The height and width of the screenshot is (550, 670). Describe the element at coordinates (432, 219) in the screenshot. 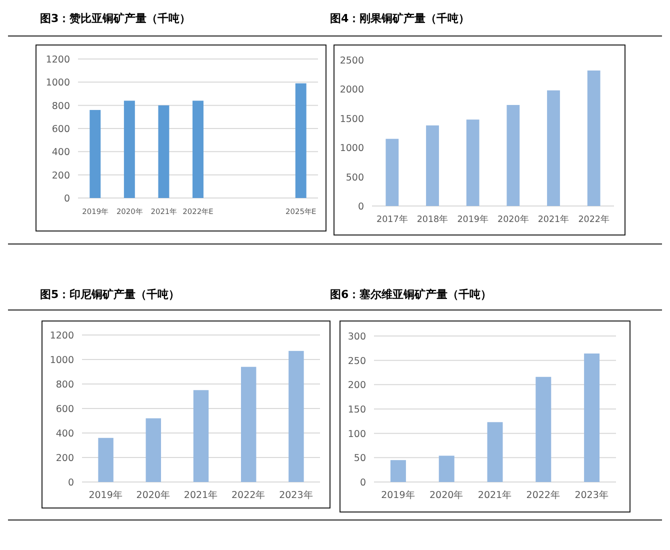

I see `x-tick-label: 2018年` at that location.